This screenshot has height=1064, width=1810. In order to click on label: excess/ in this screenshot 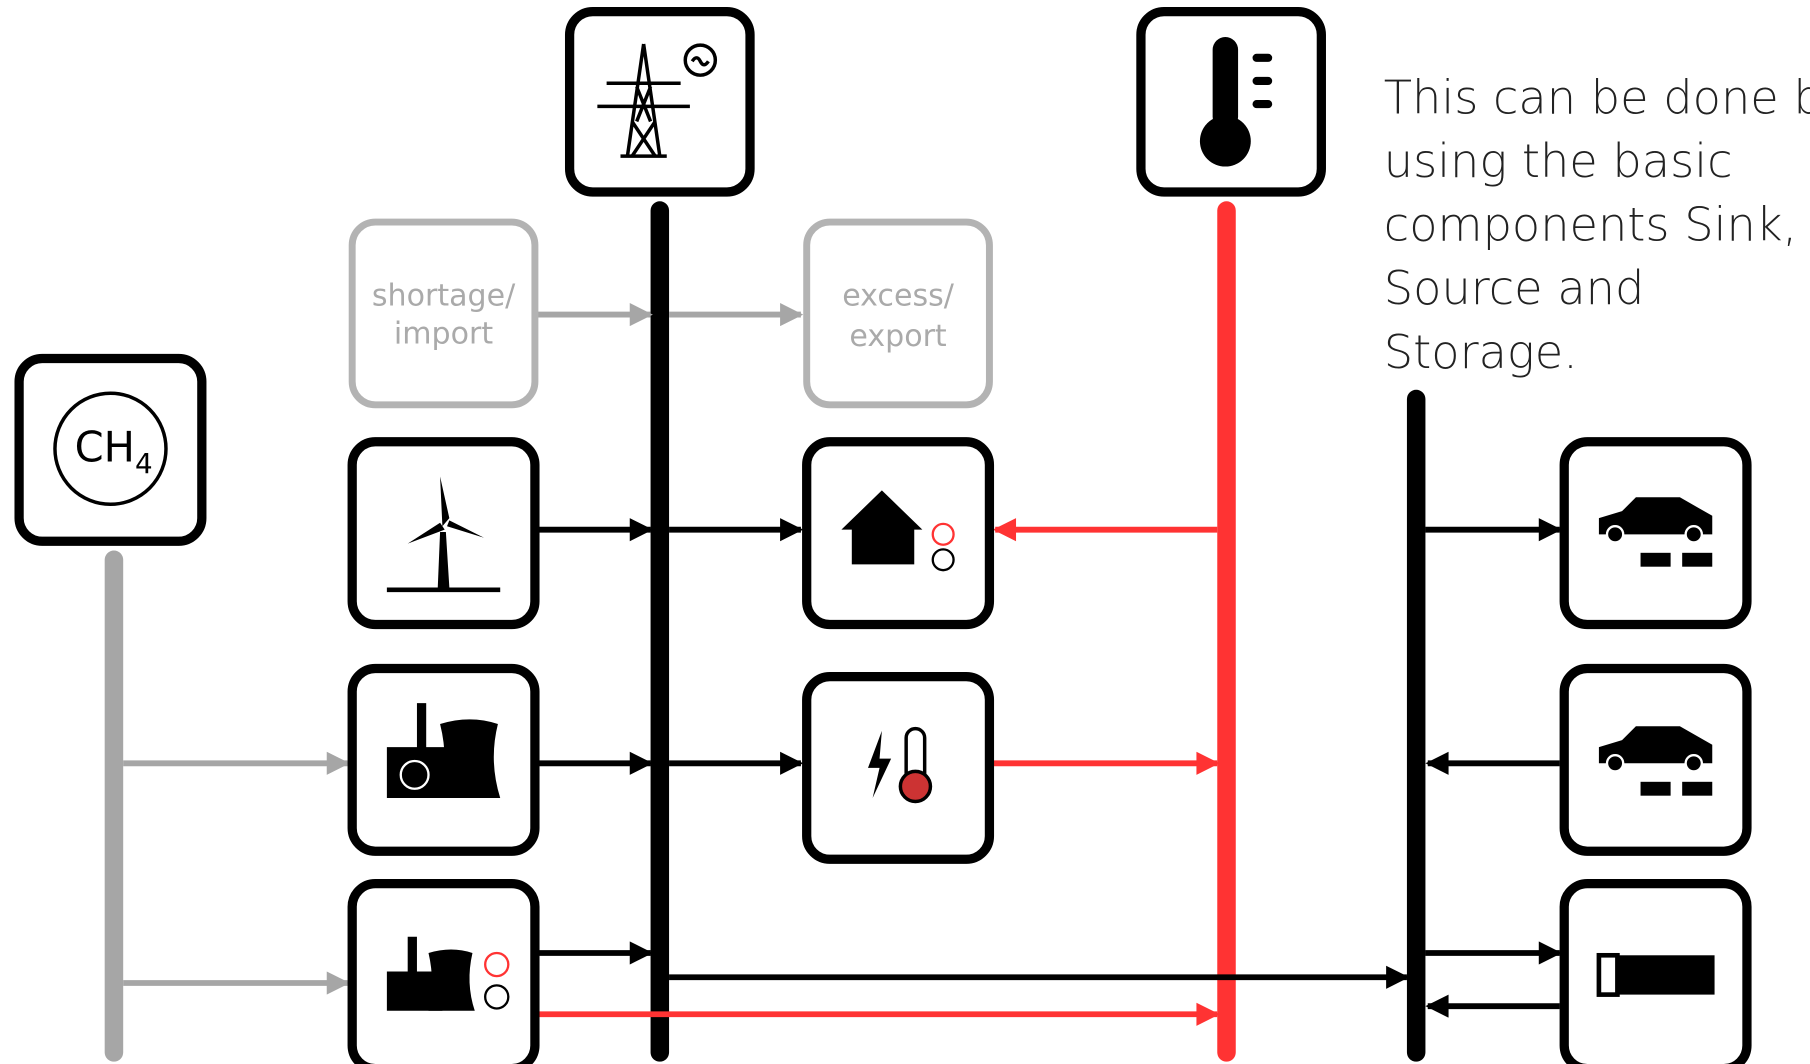, I will do `click(898, 295)`.